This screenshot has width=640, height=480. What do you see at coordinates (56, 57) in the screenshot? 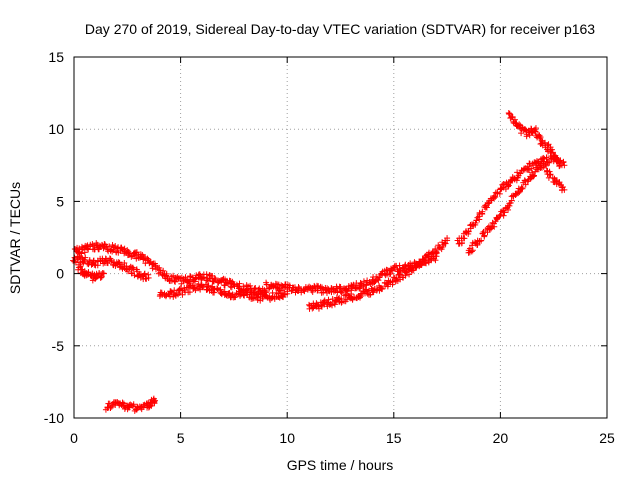
I see `y-tick-label: 15` at bounding box center [56, 57].